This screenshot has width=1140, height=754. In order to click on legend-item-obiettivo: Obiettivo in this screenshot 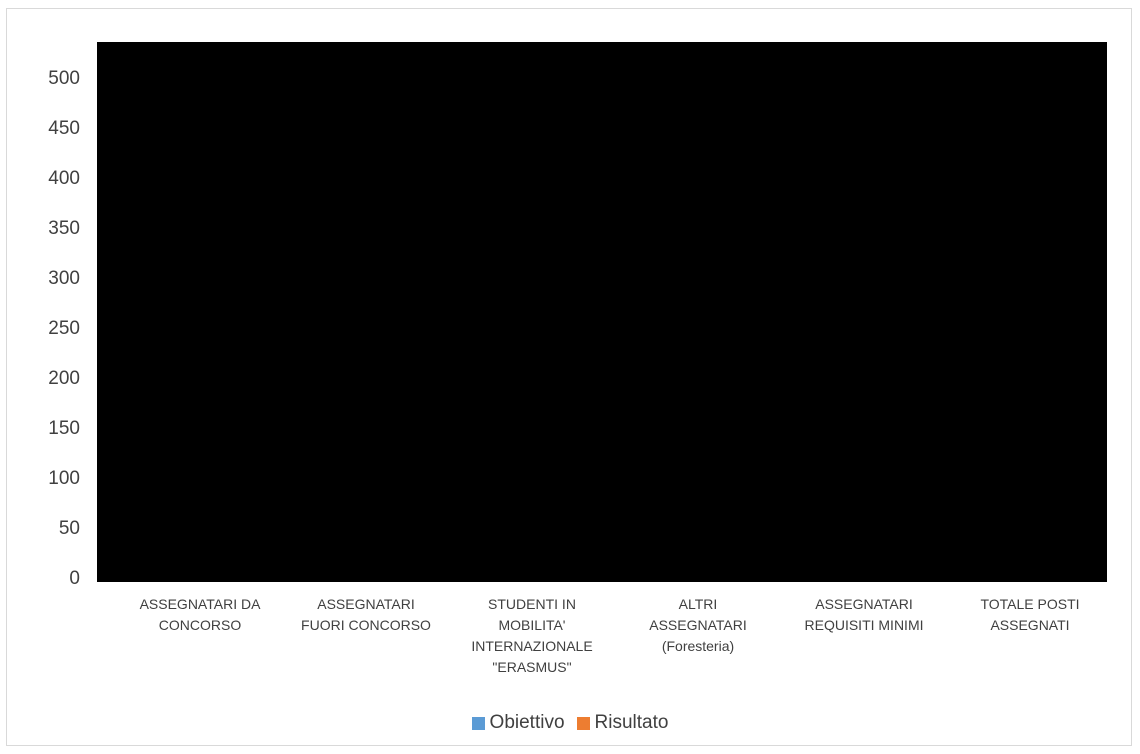, I will do `click(518, 723)`.